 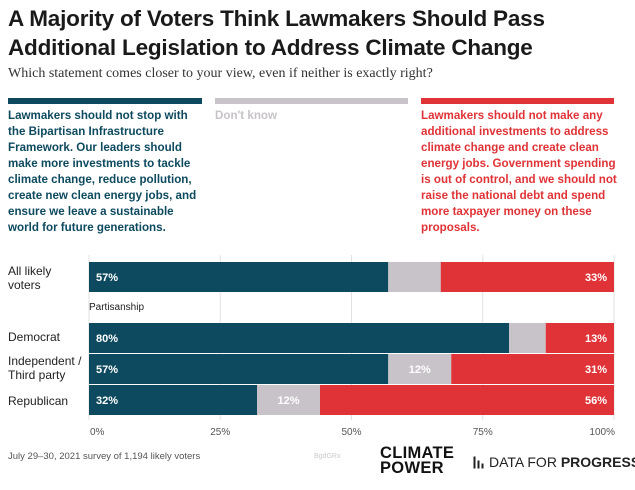 What do you see at coordinates (311, 101) in the screenshot?
I see `legend-swatch-dont-know` at bounding box center [311, 101].